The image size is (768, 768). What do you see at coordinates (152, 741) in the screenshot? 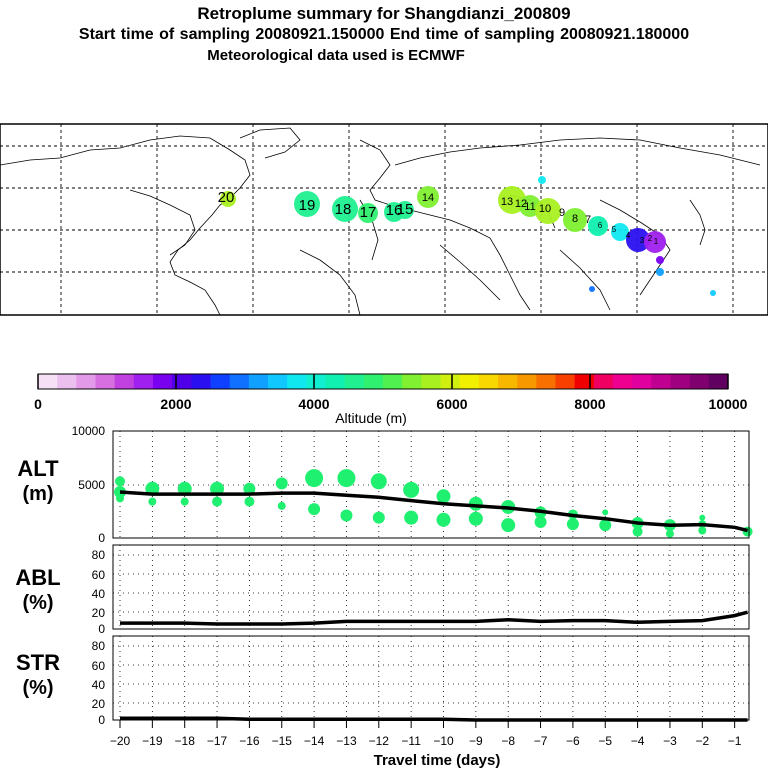
I see `x-tick-label: −19` at bounding box center [152, 741].